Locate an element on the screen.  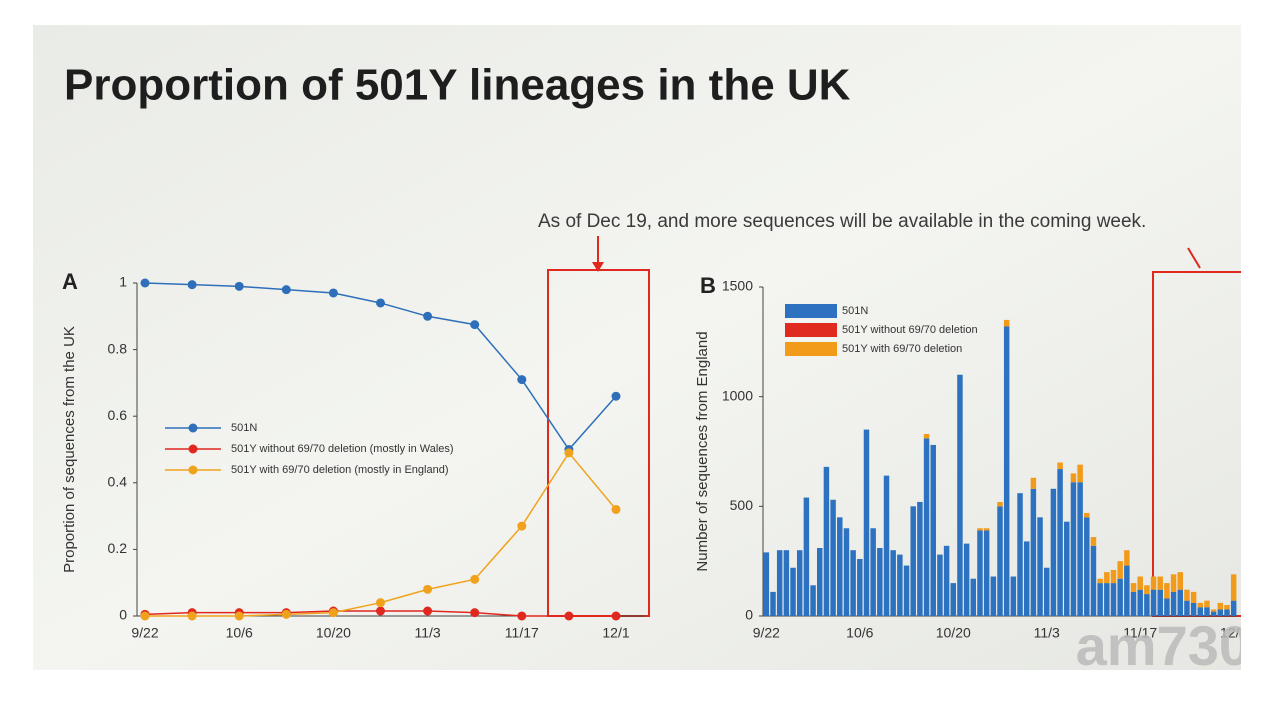
panel-label: B is located at coordinates (708, 285).